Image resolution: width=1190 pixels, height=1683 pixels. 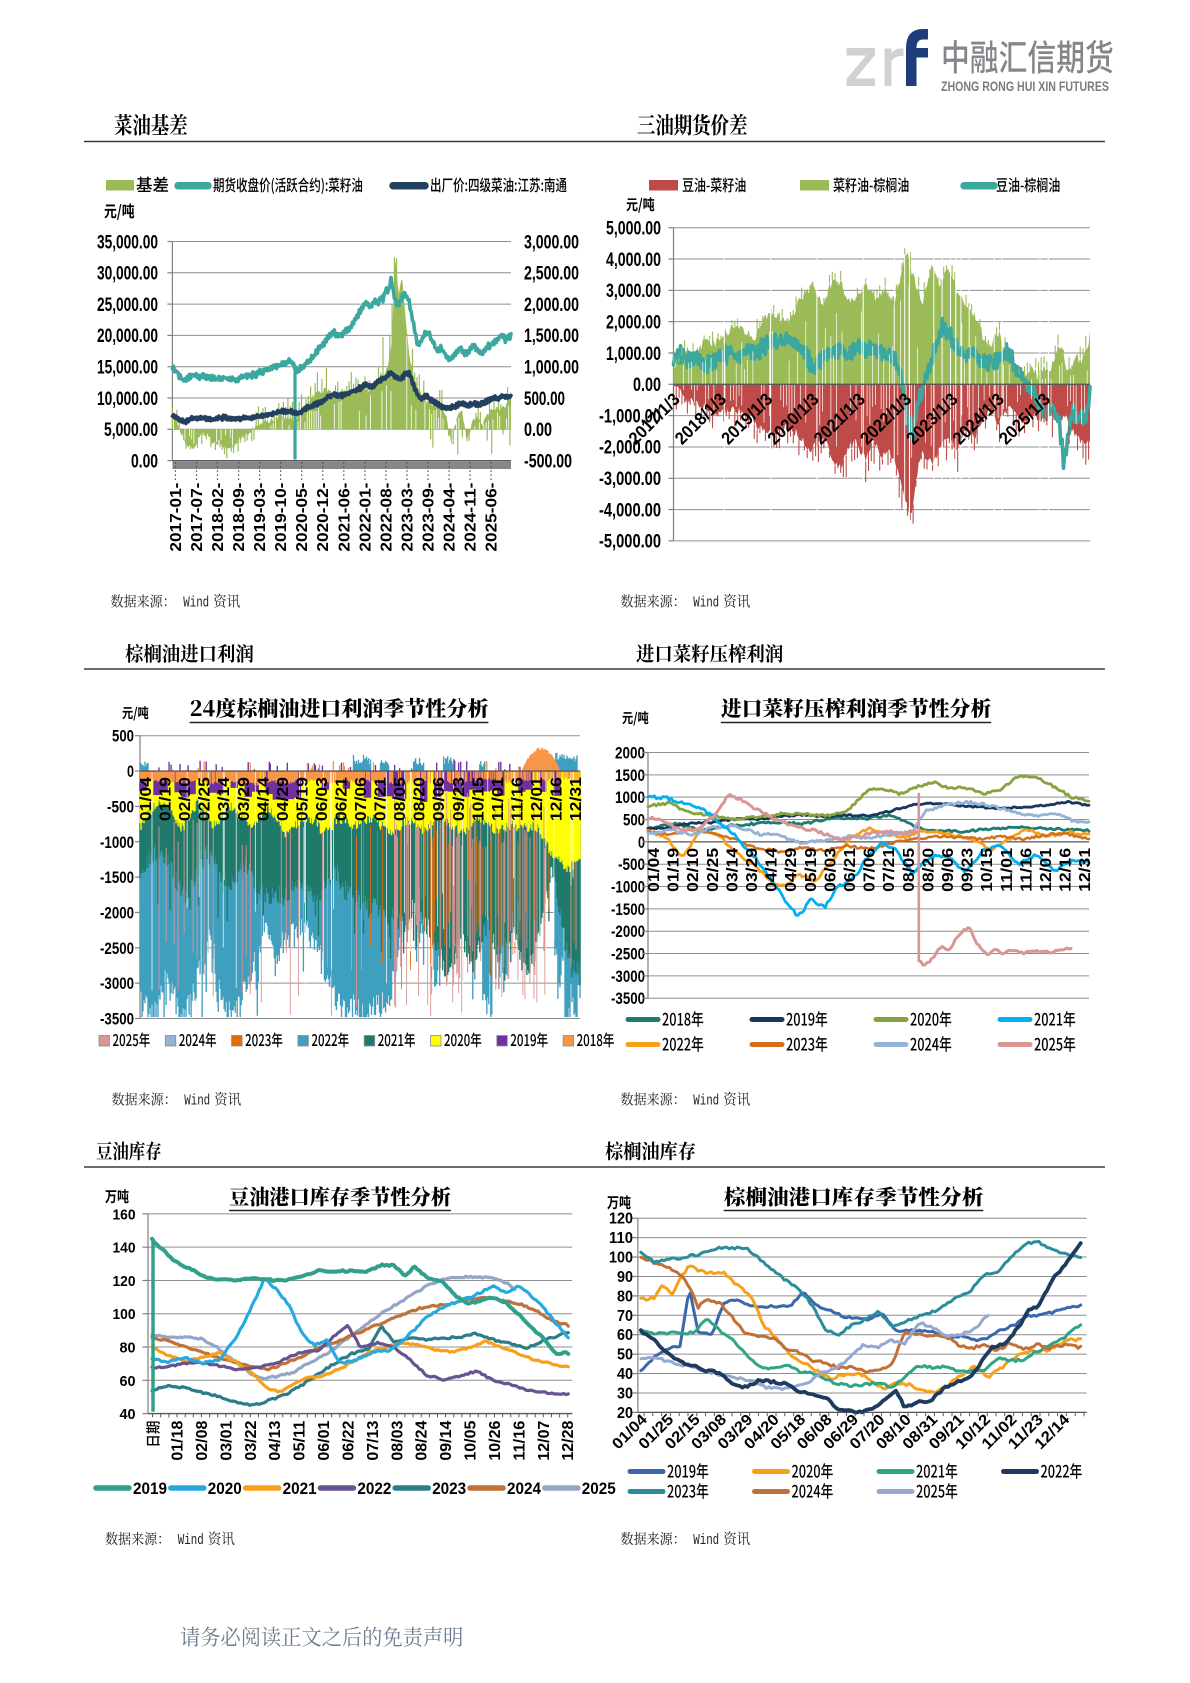 I want to click on svg-text: 120, so click(x=621, y=1219).